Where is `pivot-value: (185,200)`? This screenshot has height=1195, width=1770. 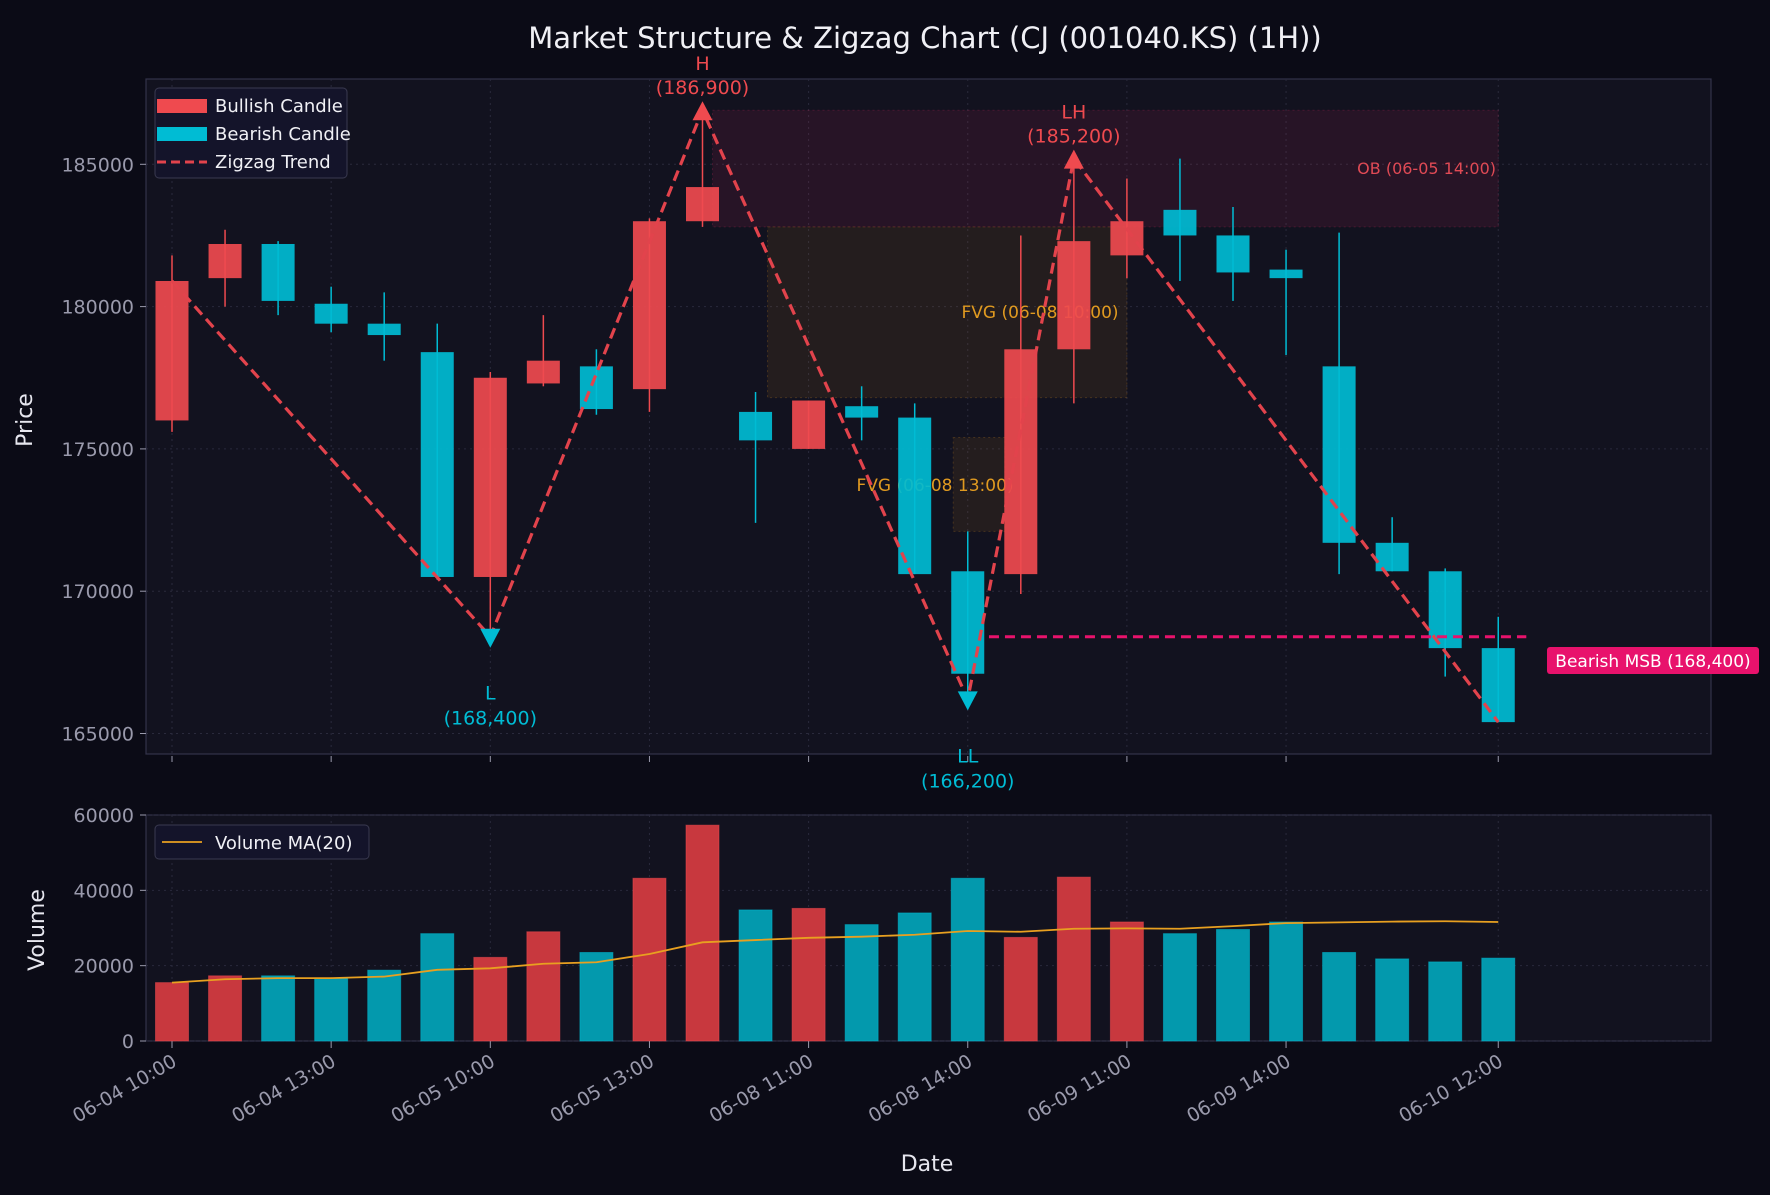
pivot-value: (185,200) is located at coordinates (1073, 137).